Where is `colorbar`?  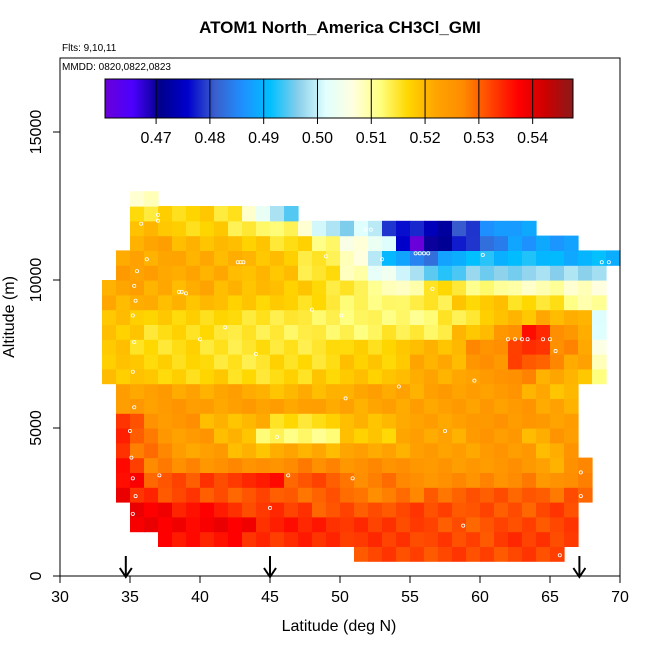
colorbar is located at coordinates (339, 98).